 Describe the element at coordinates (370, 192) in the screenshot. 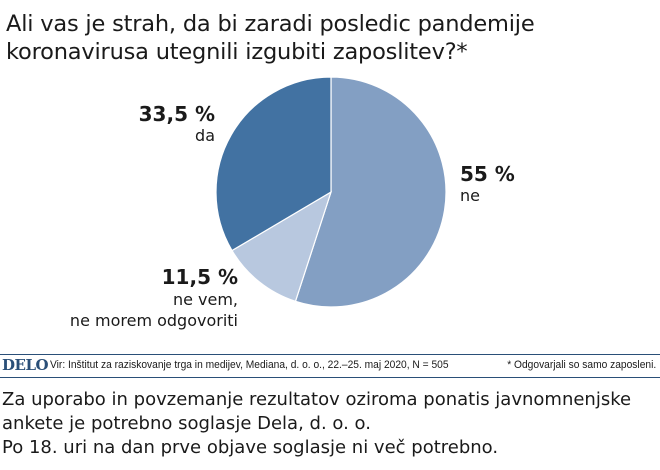

I see `pie-slice-ne` at that location.